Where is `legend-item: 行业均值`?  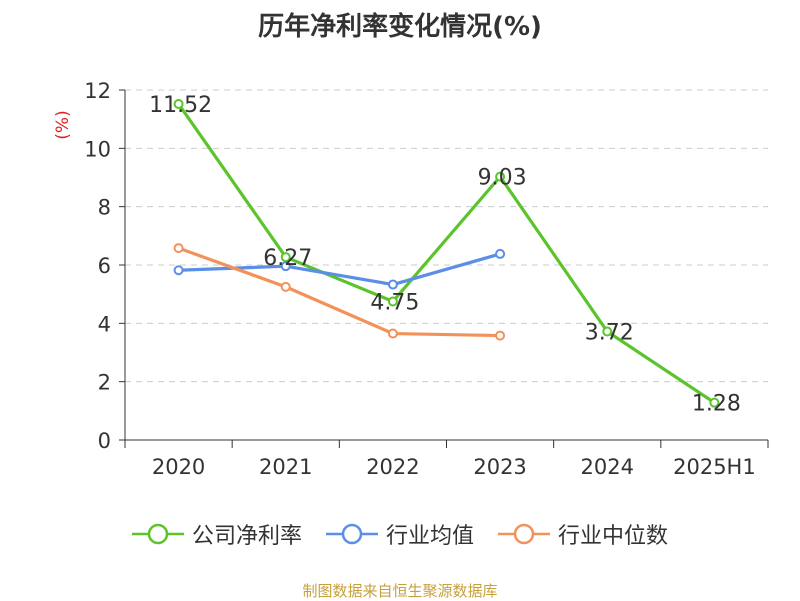 legend-item: 行业均值 is located at coordinates (399, 534).